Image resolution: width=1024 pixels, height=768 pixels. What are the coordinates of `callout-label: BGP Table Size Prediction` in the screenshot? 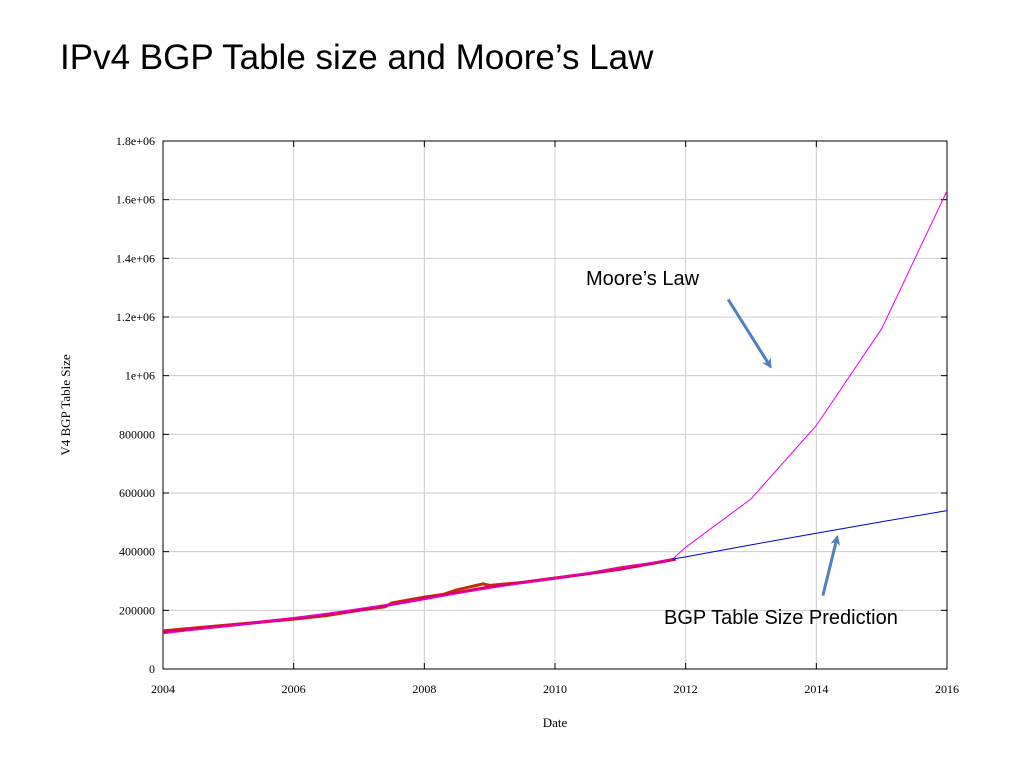 It's located at (781, 618).